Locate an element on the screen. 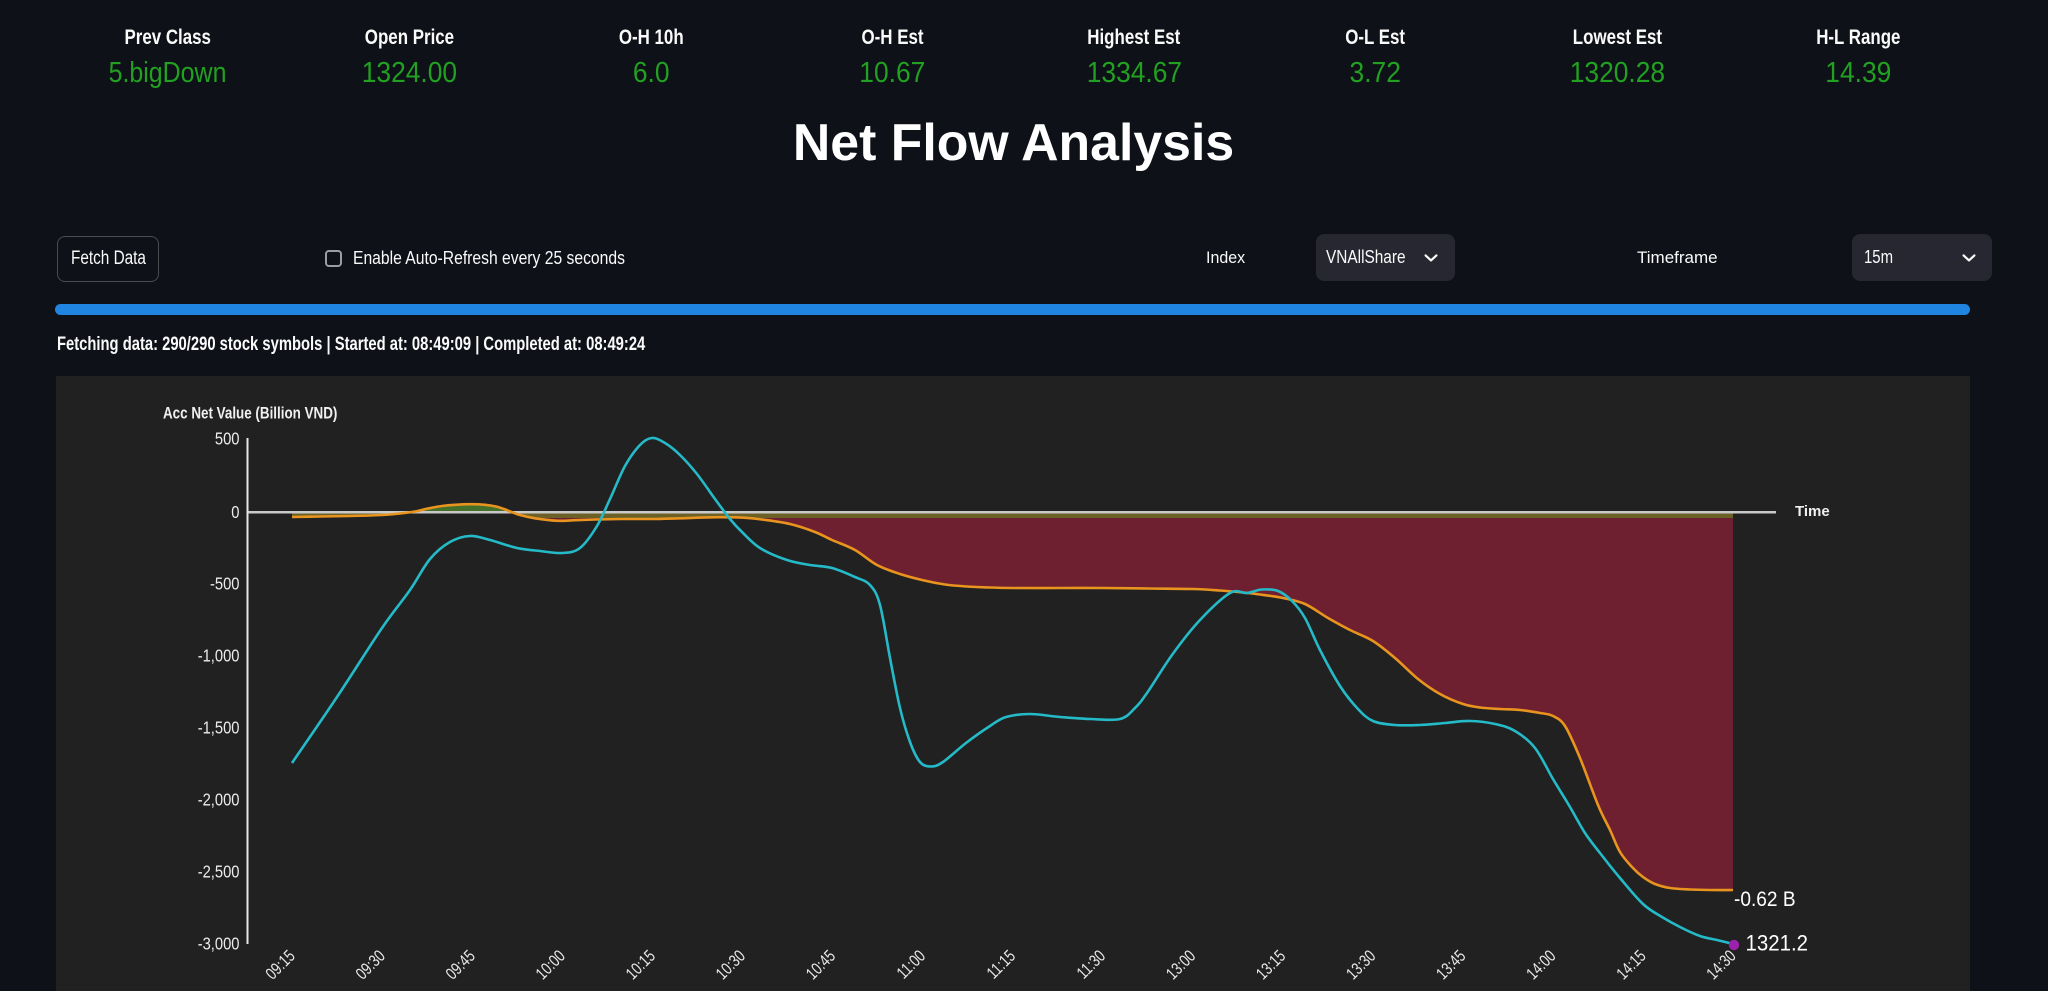 The width and height of the screenshot is (2048, 991). svg-text: 13:45 is located at coordinates (1451, 965).